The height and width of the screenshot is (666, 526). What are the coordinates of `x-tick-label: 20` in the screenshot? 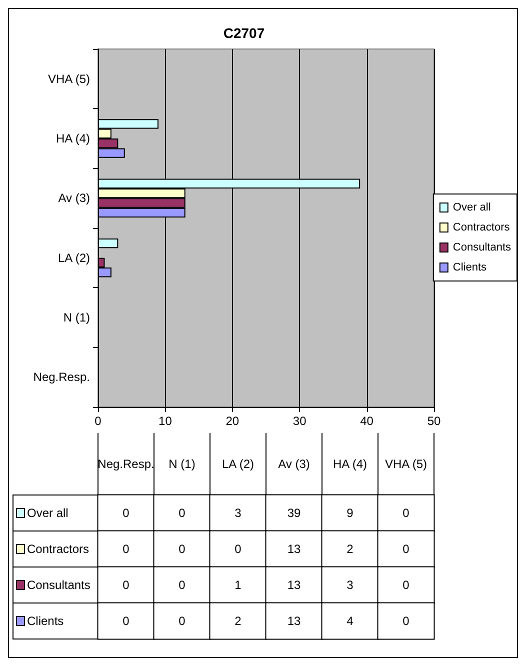 It's located at (233, 421).